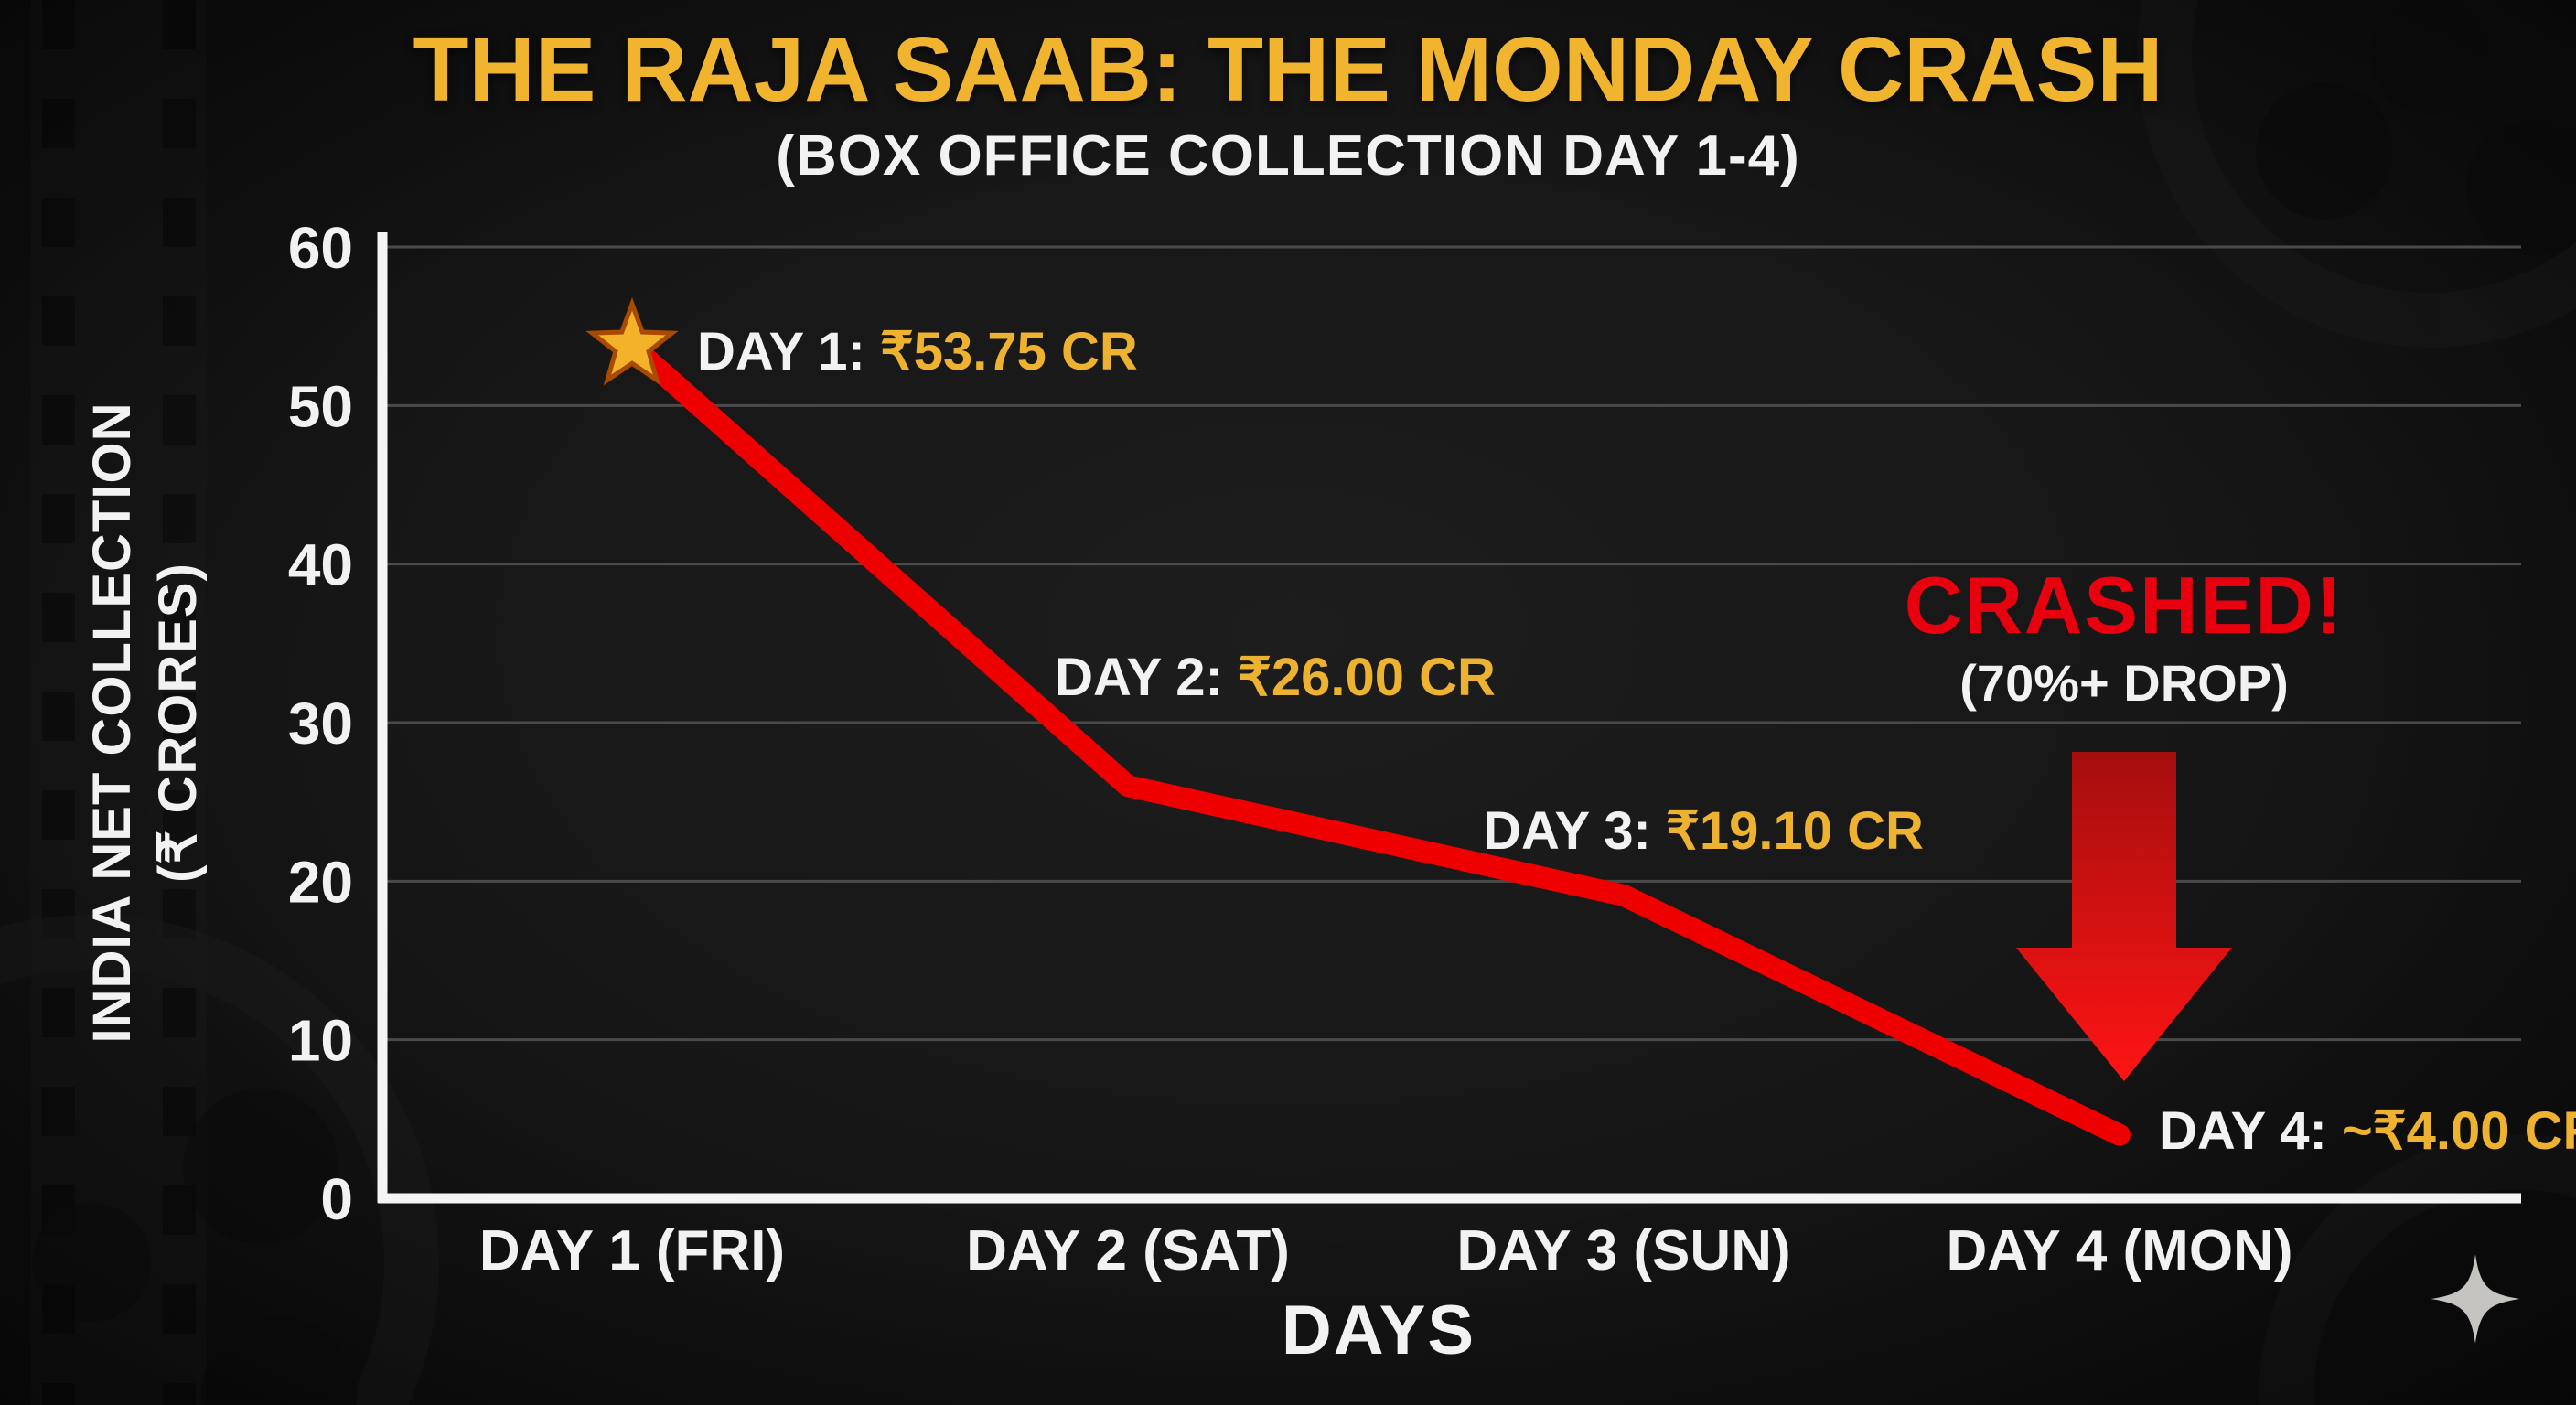  I want to click on x-axis-title: DAYS, so click(1379, 1330).